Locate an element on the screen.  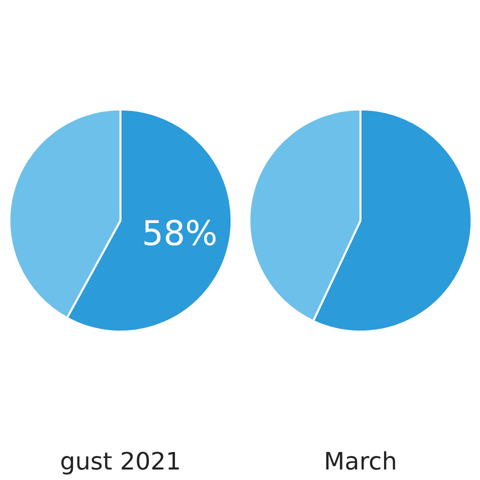
data-label: 58% is located at coordinates (180, 234).